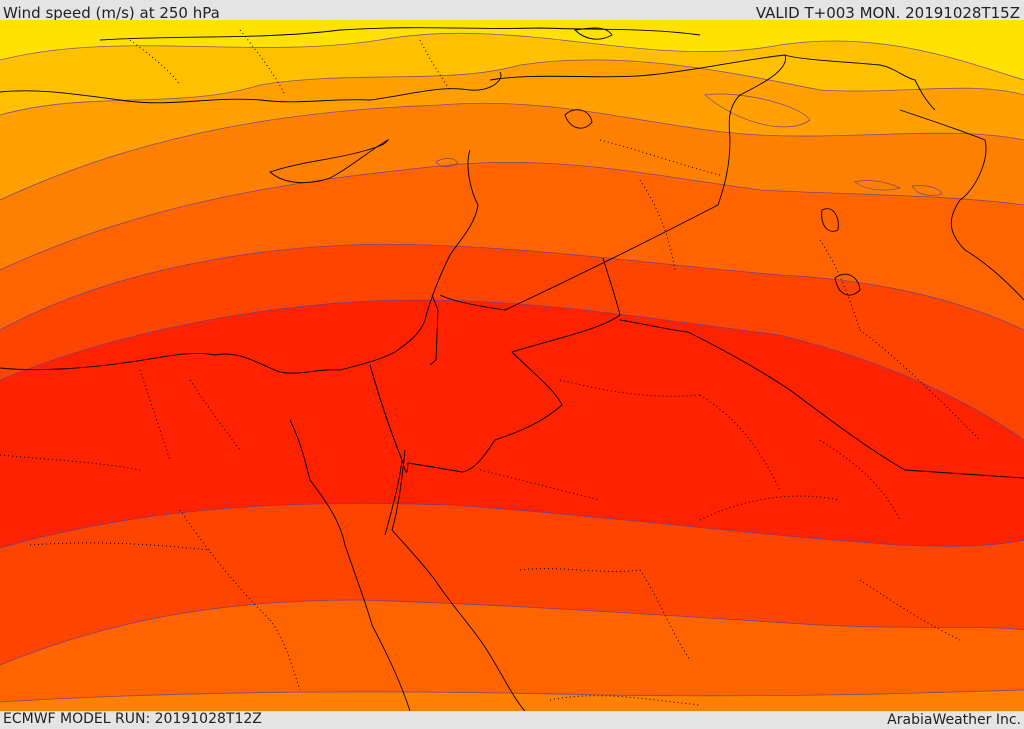  Describe the element at coordinates (954, 720) in the screenshot. I see `credit-label: ArabiaWeather Inc.` at that location.